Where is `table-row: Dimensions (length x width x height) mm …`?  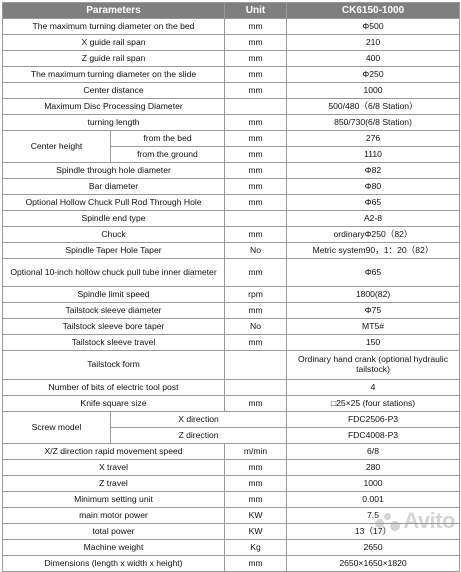 table-row: Dimensions (length x width x height) mm … is located at coordinates (231, 563).